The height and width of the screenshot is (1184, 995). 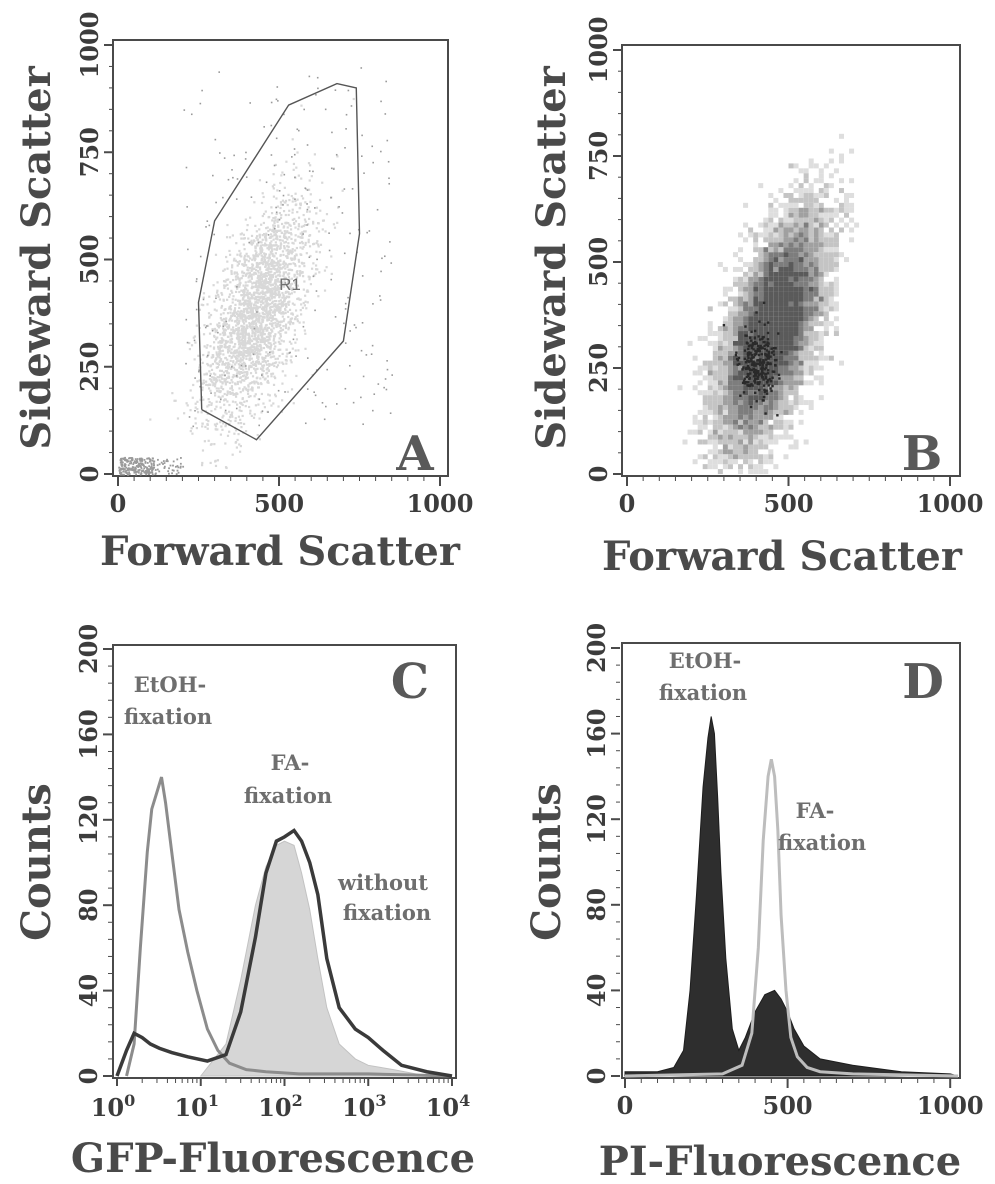 I want to click on annotation-d-etoh-line2: fixation, so click(x=703, y=692).